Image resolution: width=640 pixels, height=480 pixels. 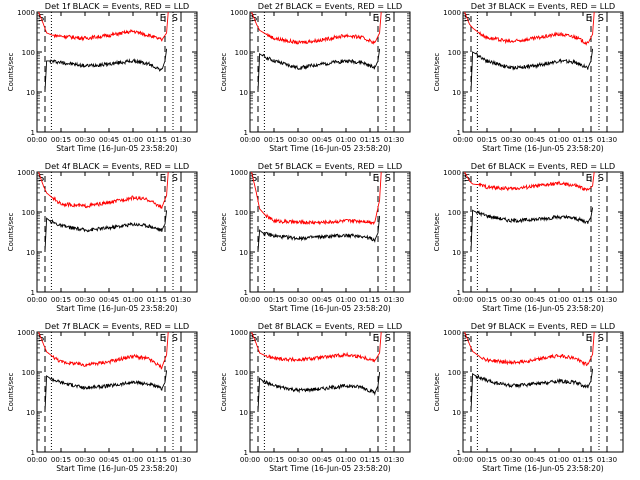 What do you see at coordinates (330, 326) in the screenshot?
I see `panel-title: Det 8f BLACK = Events, RED = LLD` at bounding box center [330, 326].